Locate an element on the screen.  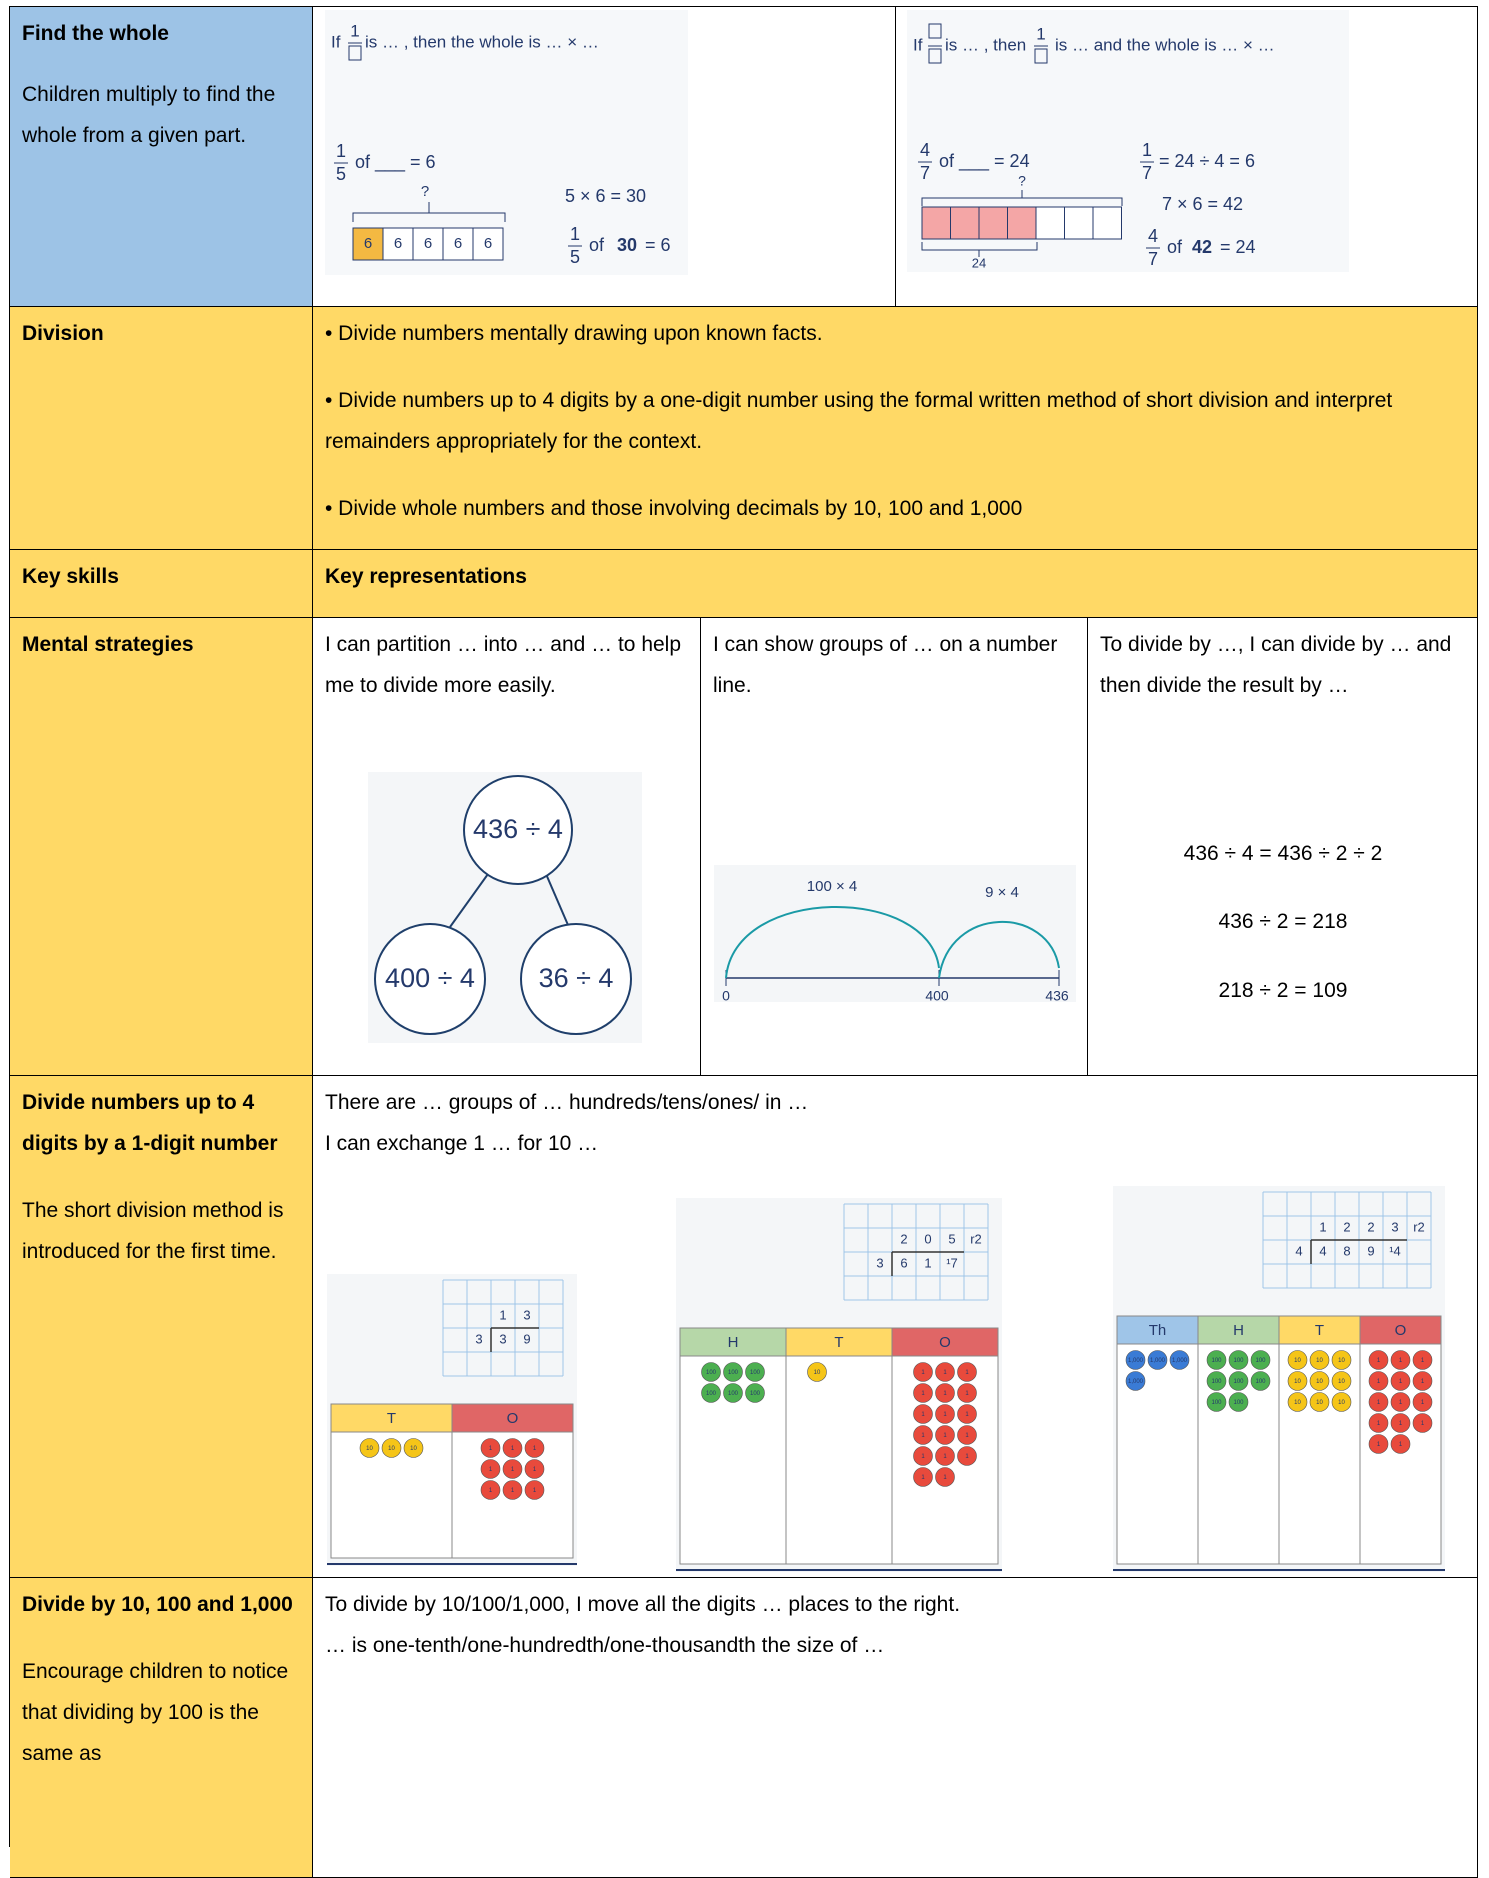
diagram-text: of ___ = 6 is located at coordinates (395, 162).